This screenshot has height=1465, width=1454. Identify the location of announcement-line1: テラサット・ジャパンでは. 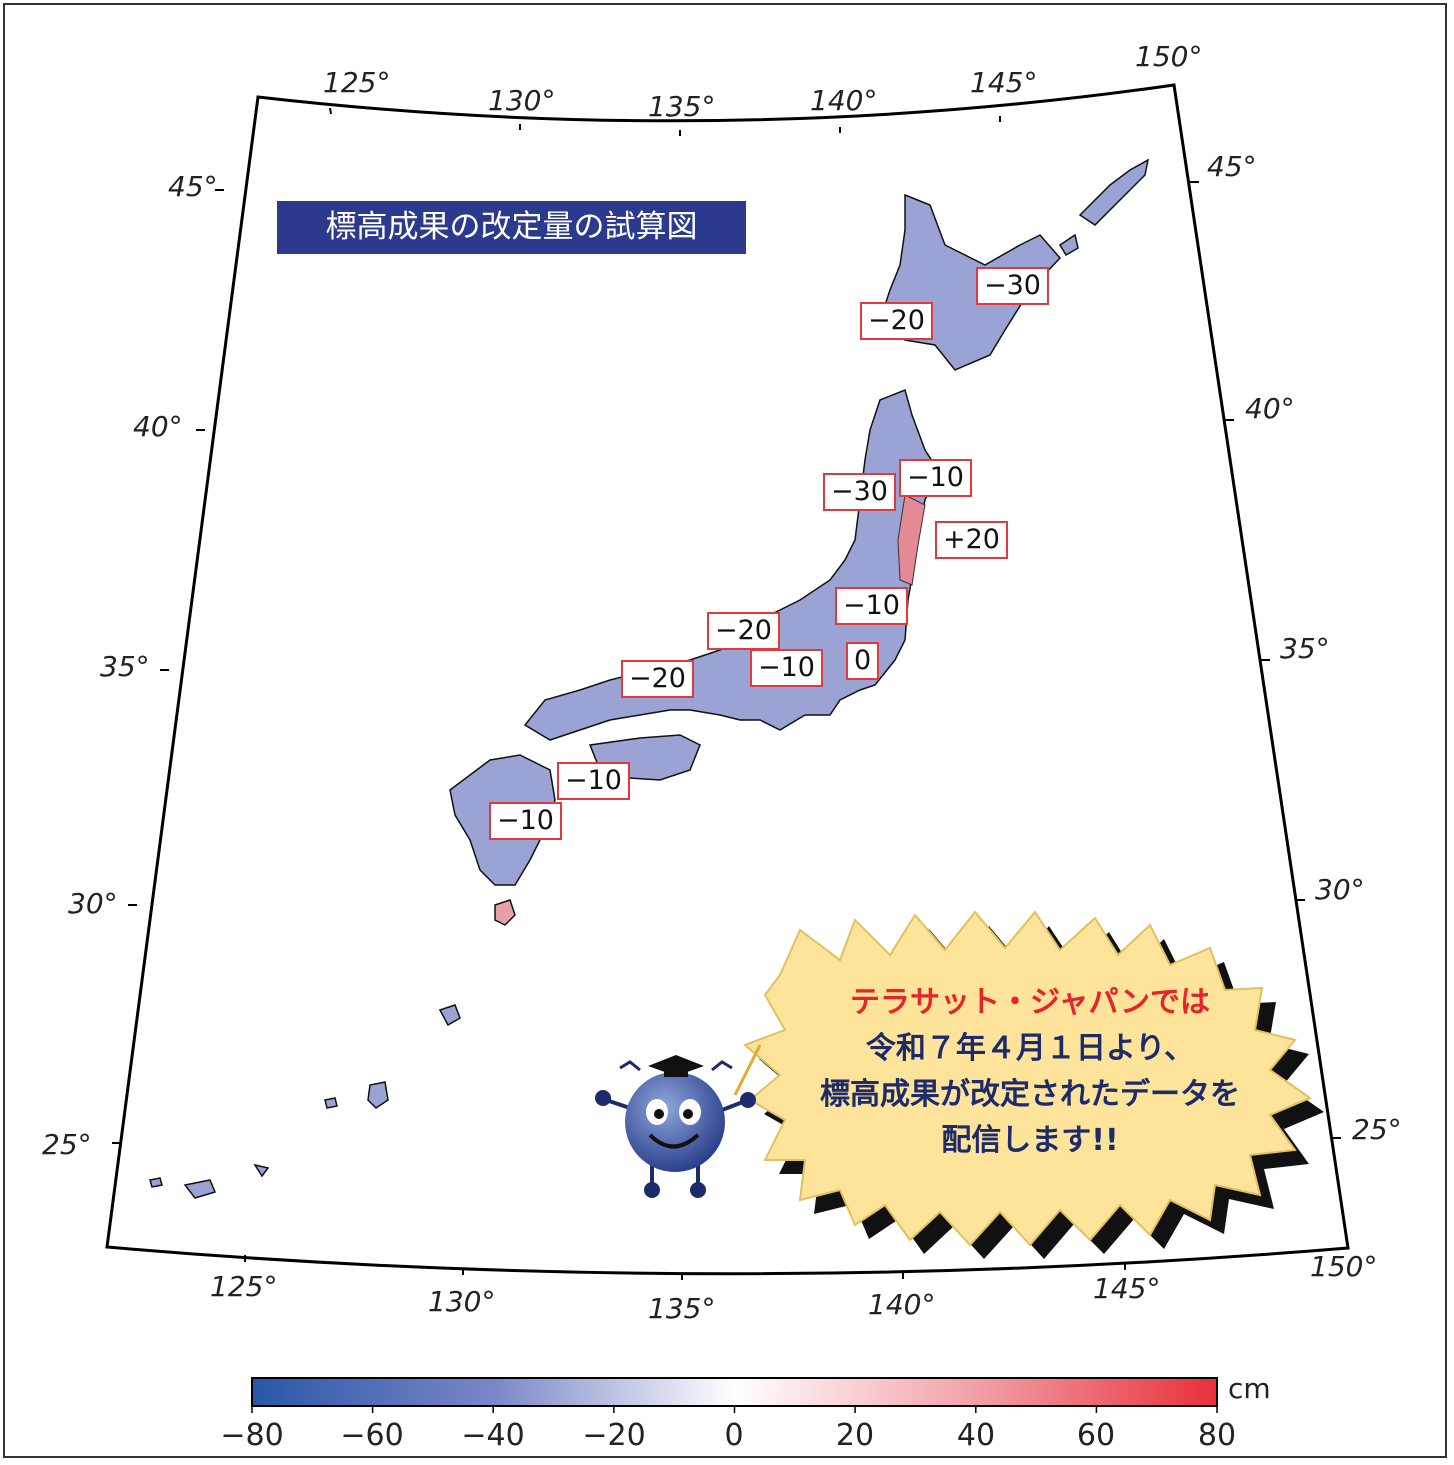
(1030, 1002).